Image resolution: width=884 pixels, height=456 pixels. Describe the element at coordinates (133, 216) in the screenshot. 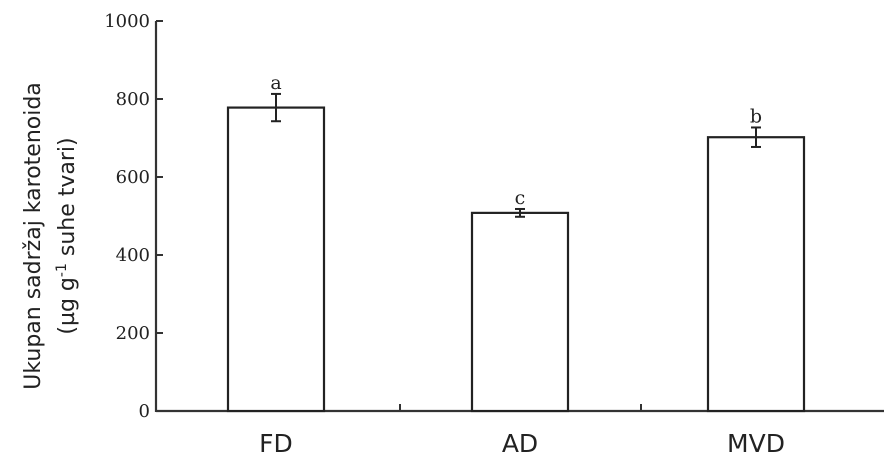

I see `y-ticks: 0 200 400 600 800 1000` at that location.